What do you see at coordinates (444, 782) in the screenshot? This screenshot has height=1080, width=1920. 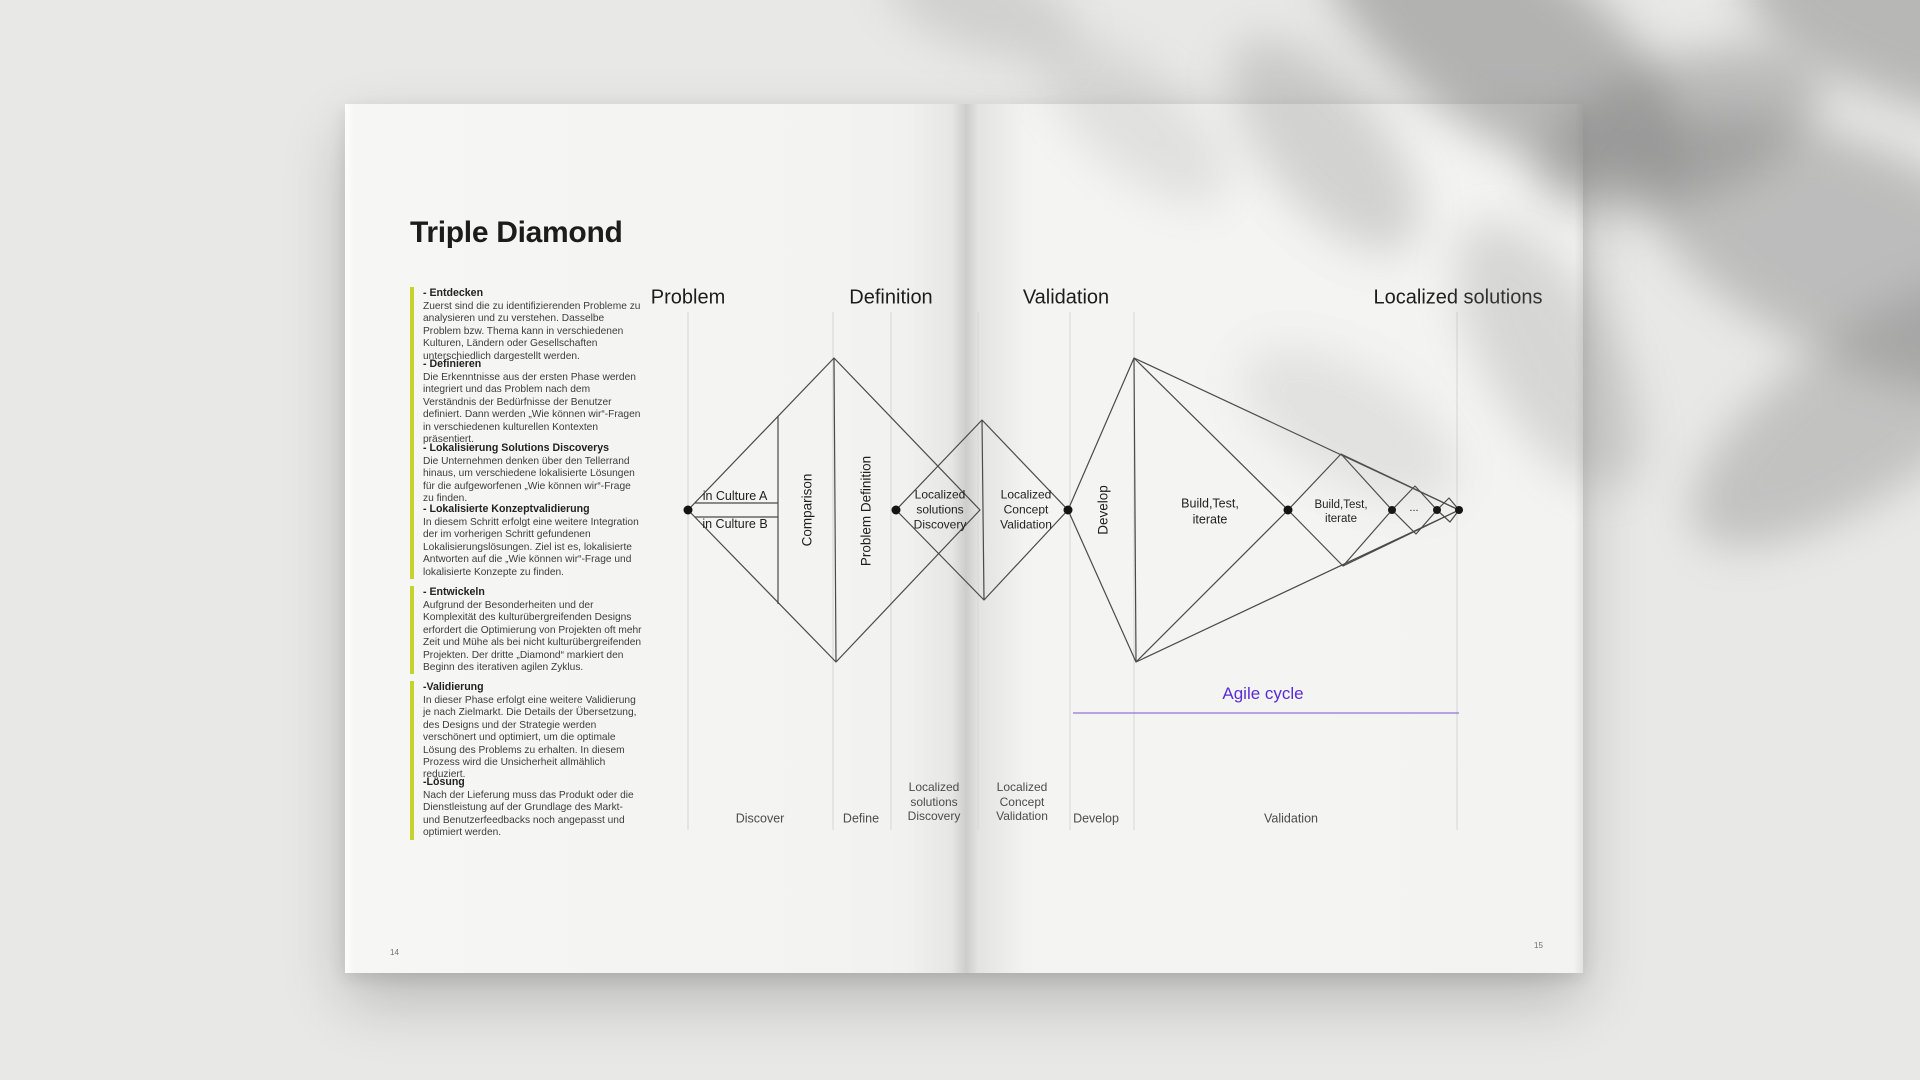 I see `note-heading: -Lösung` at bounding box center [444, 782].